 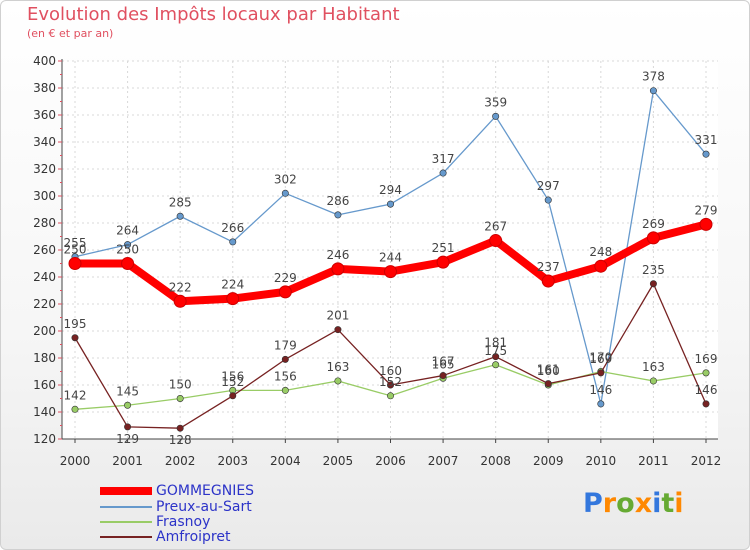 What do you see at coordinates (653, 77) in the screenshot?
I see `data-label-preux-au-sart: 378` at bounding box center [653, 77].